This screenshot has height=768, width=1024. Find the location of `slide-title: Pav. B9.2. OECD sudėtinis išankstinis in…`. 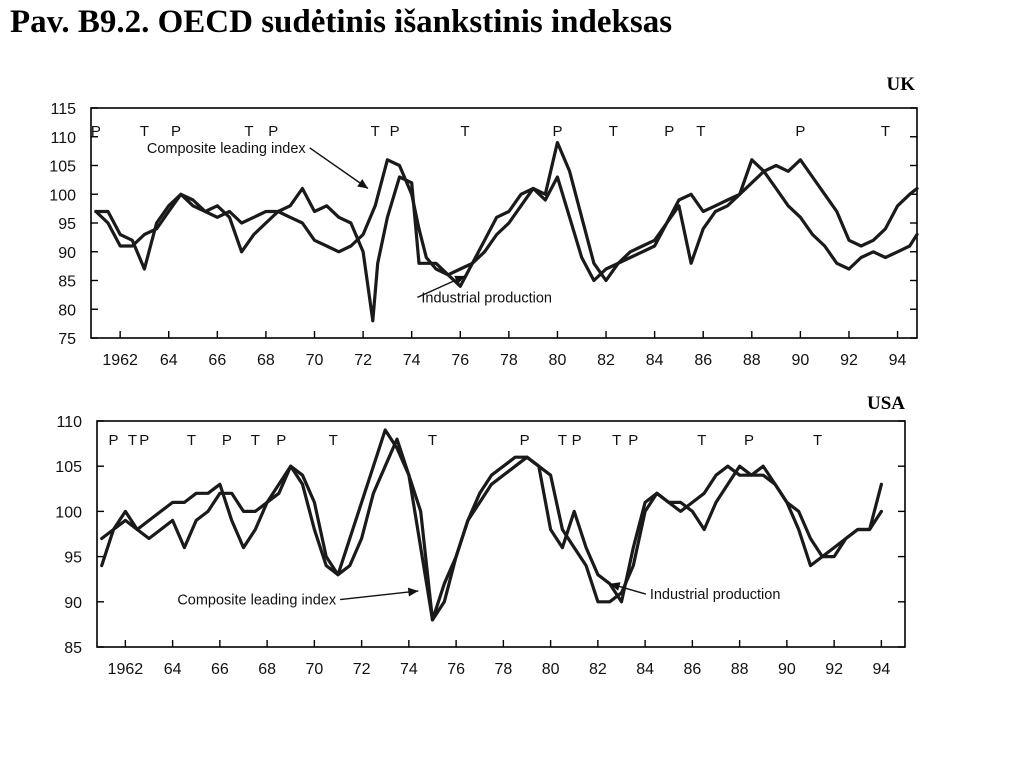

slide-title: Pav. B9.2. OECD sudėtinis išankstinis in… is located at coordinates (341, 22).